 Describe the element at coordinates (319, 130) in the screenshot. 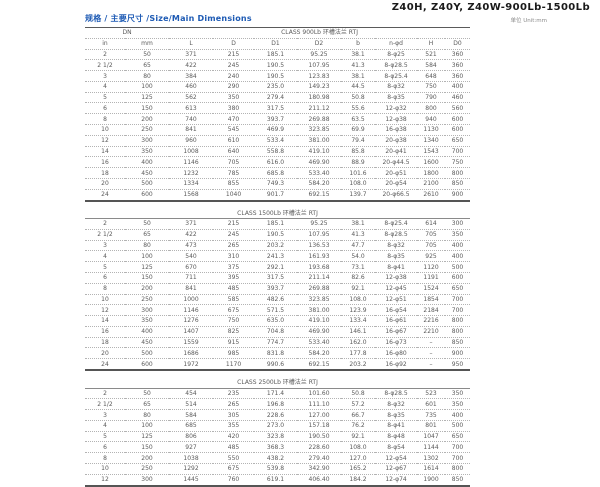

I see `table-cell: 323.85` at that location.